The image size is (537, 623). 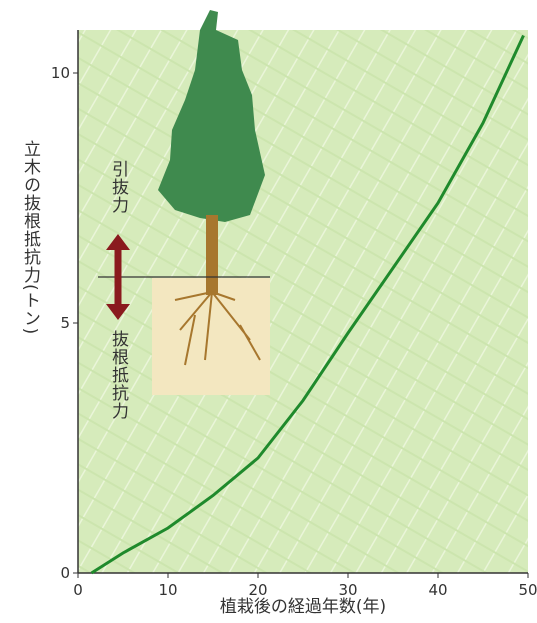 What do you see at coordinates (65, 323) in the screenshot?
I see `y-tick-label: 5` at bounding box center [65, 323].